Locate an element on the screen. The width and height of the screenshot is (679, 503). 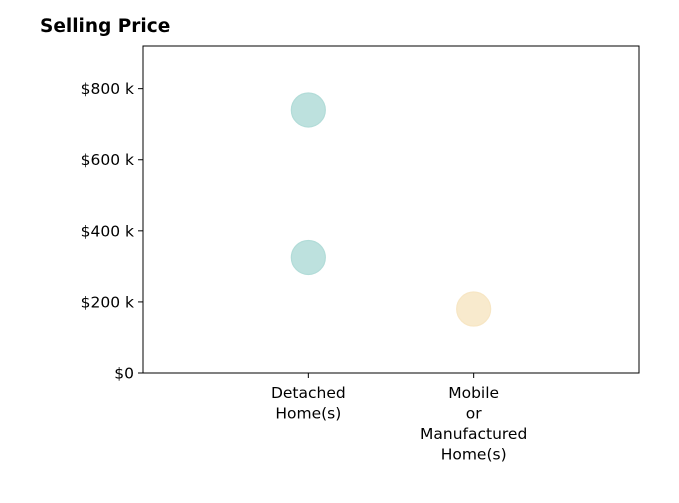
chart-title: Selling Price is located at coordinates (105, 26).